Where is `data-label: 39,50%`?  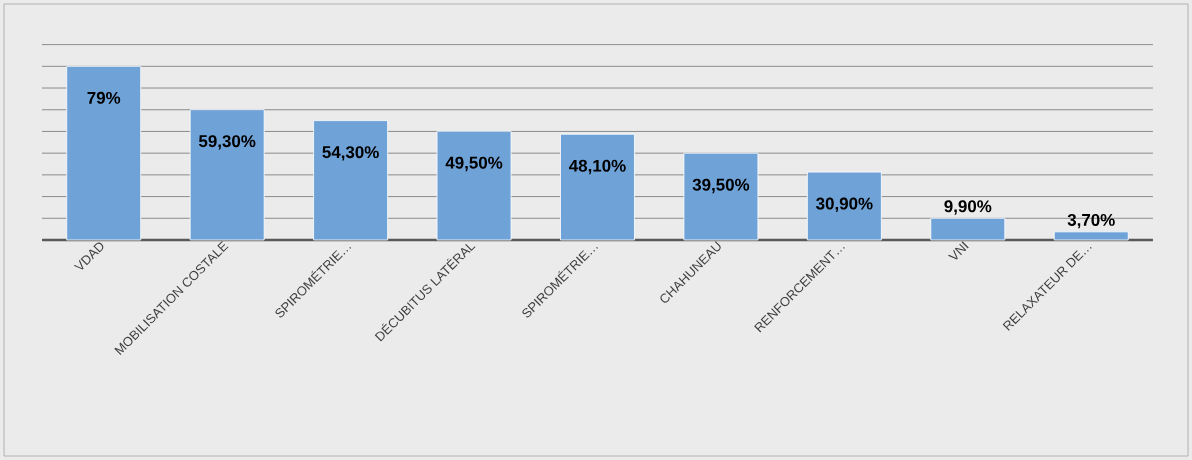
data-label: 39,50% is located at coordinates (721, 186).